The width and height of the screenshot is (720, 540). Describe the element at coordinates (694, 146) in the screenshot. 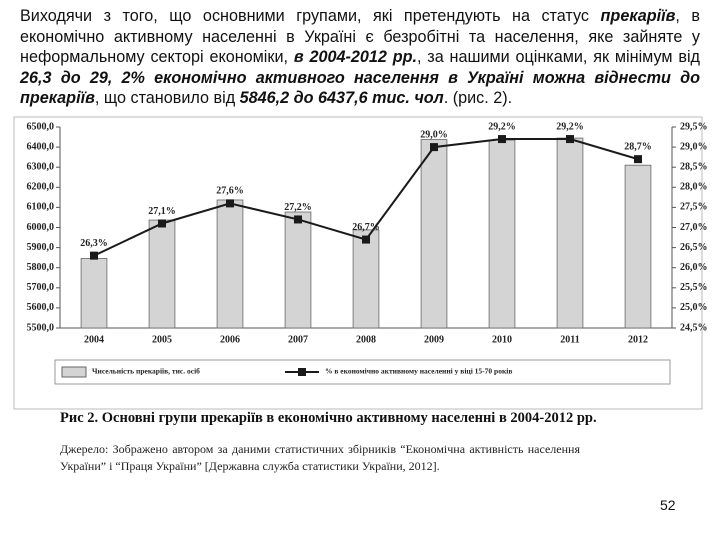

I see `y2-tick-label: 29,0%` at that location.